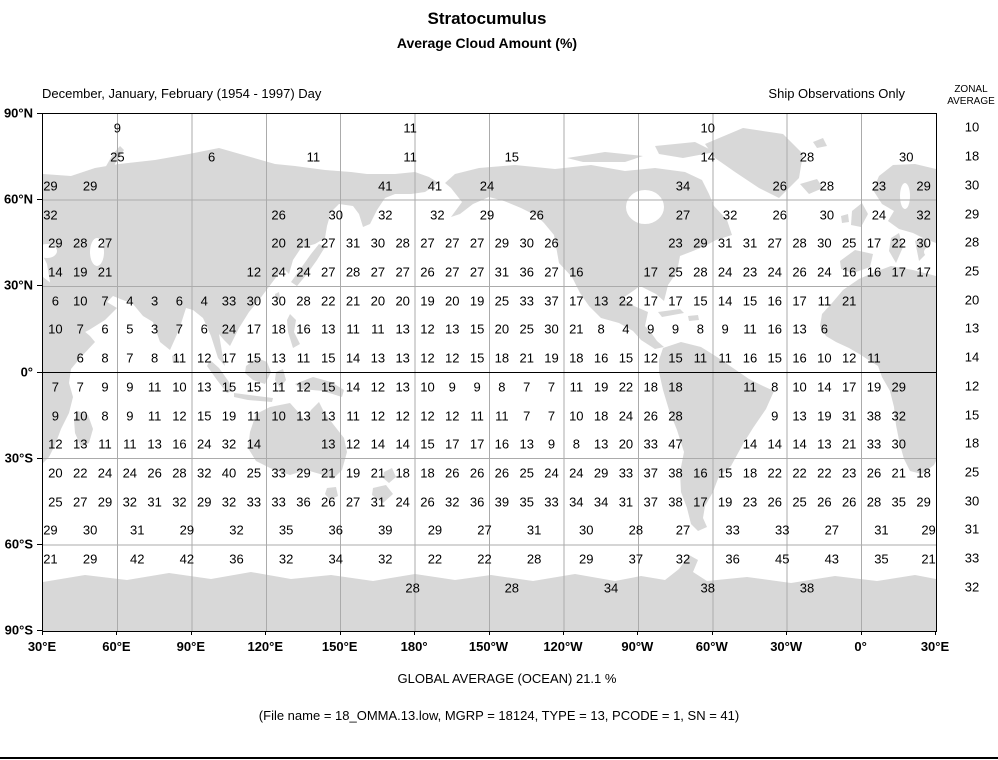 The height and width of the screenshot is (760, 998). I want to click on cloud-amount-value: 28, so click(700, 272).